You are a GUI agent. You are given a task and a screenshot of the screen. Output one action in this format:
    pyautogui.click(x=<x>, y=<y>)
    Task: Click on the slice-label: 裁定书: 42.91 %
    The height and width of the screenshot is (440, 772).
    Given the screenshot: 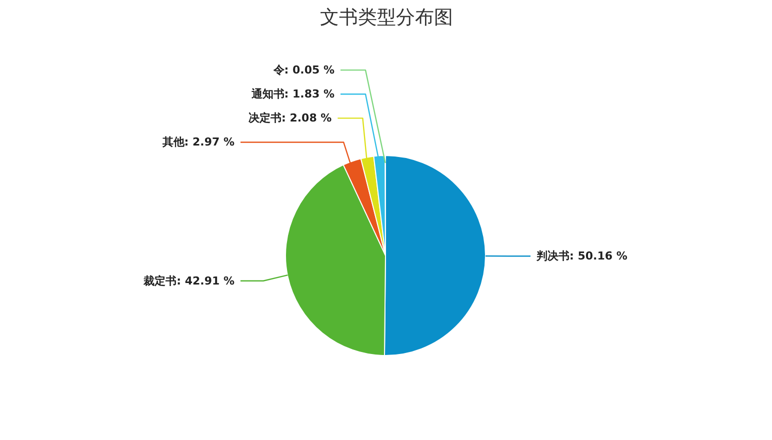 What is the action you would take?
    pyautogui.click(x=188, y=281)
    